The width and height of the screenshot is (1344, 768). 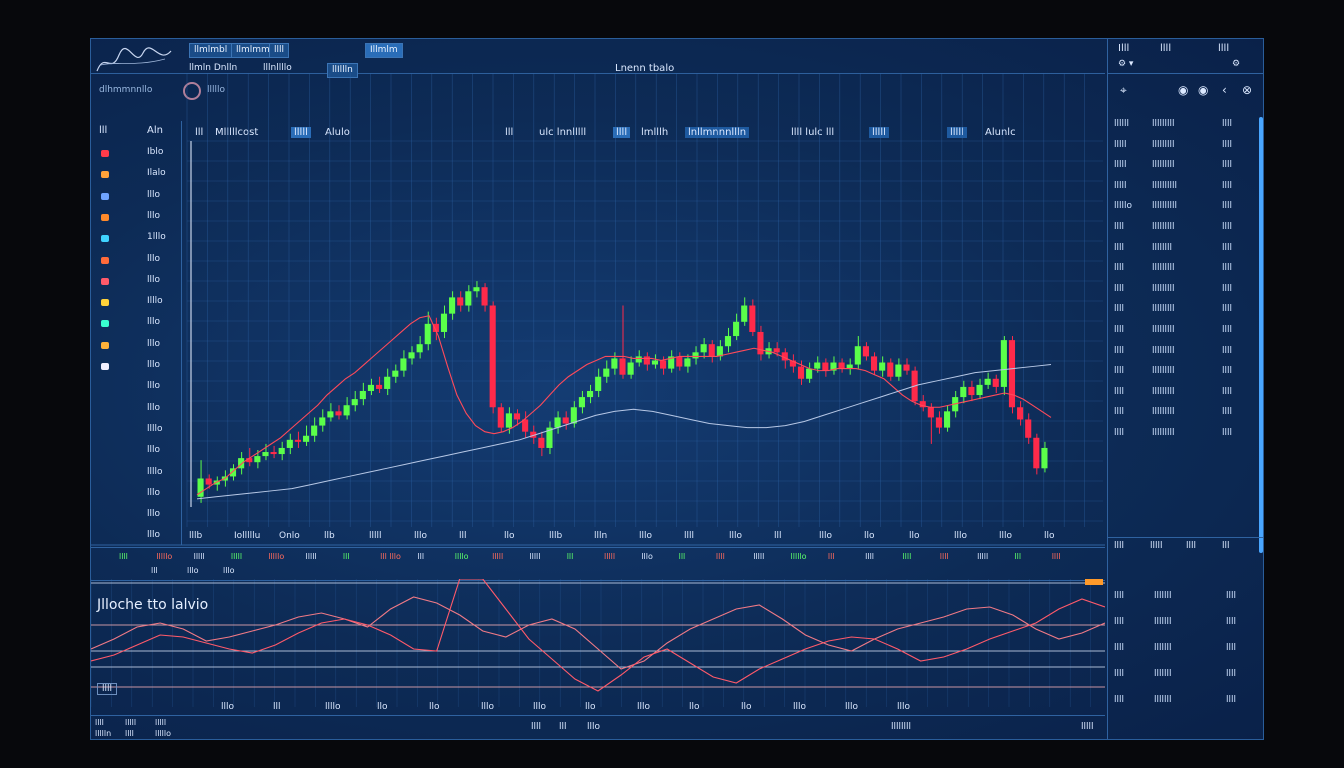 What do you see at coordinates (138, 175) in the screenshot?
I see `symbol-list-item: Ilalo` at bounding box center [138, 175].